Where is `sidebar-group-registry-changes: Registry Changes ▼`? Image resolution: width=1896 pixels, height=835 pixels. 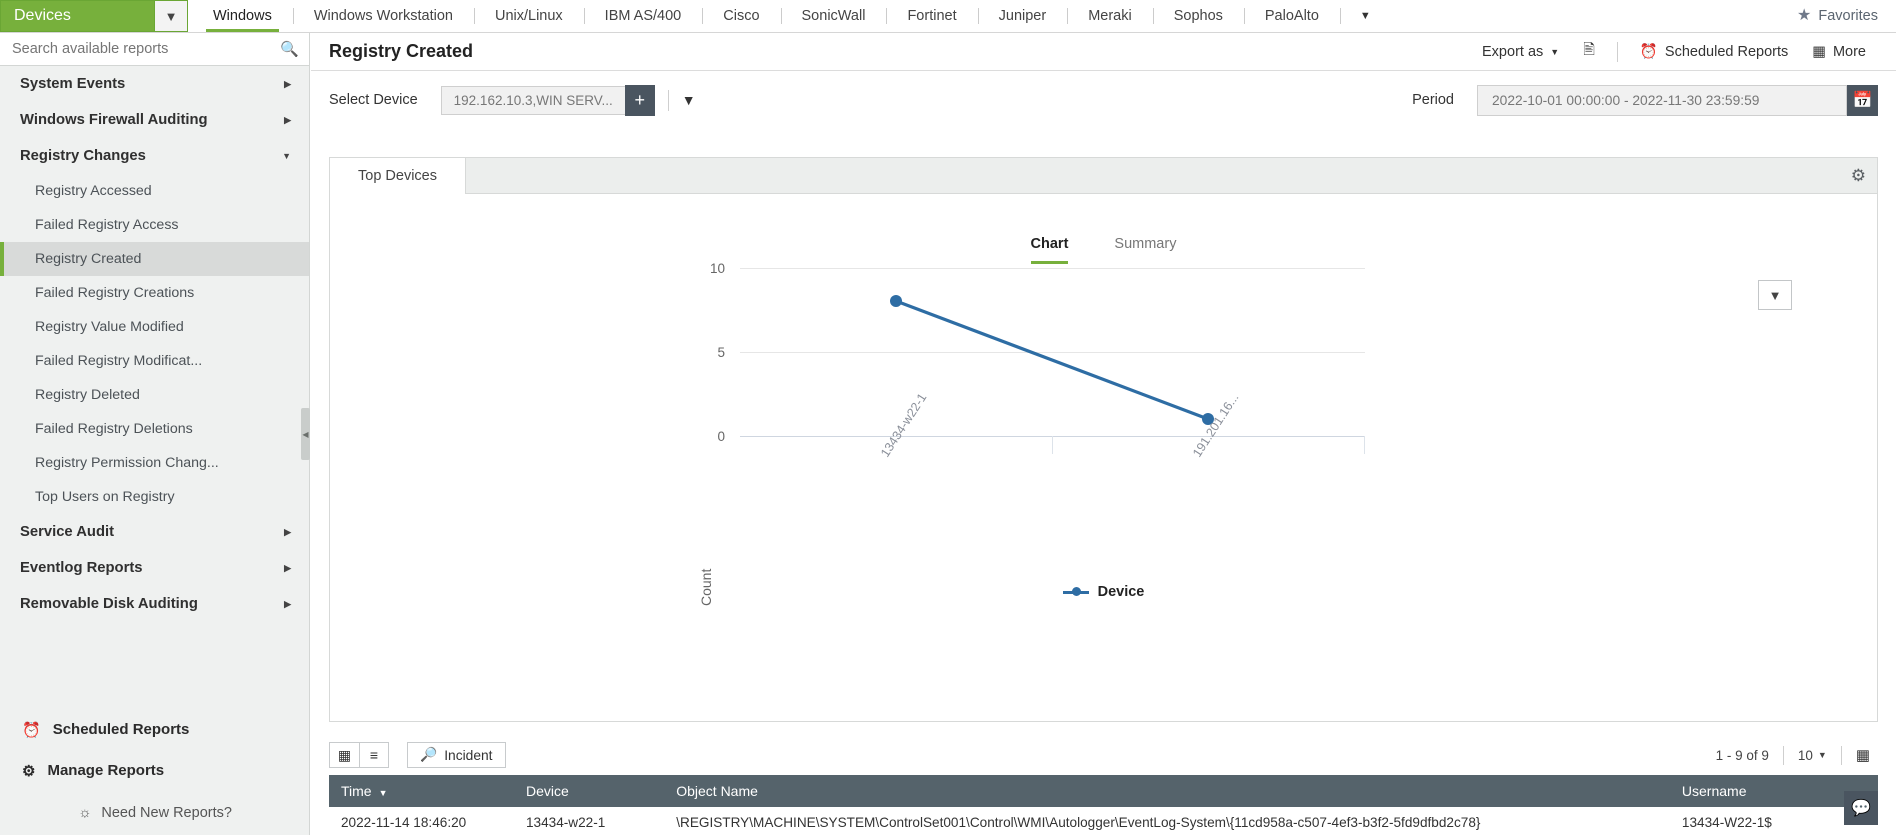 sidebar-group-registry-changes: Registry Changes ▼ is located at coordinates (154, 156).